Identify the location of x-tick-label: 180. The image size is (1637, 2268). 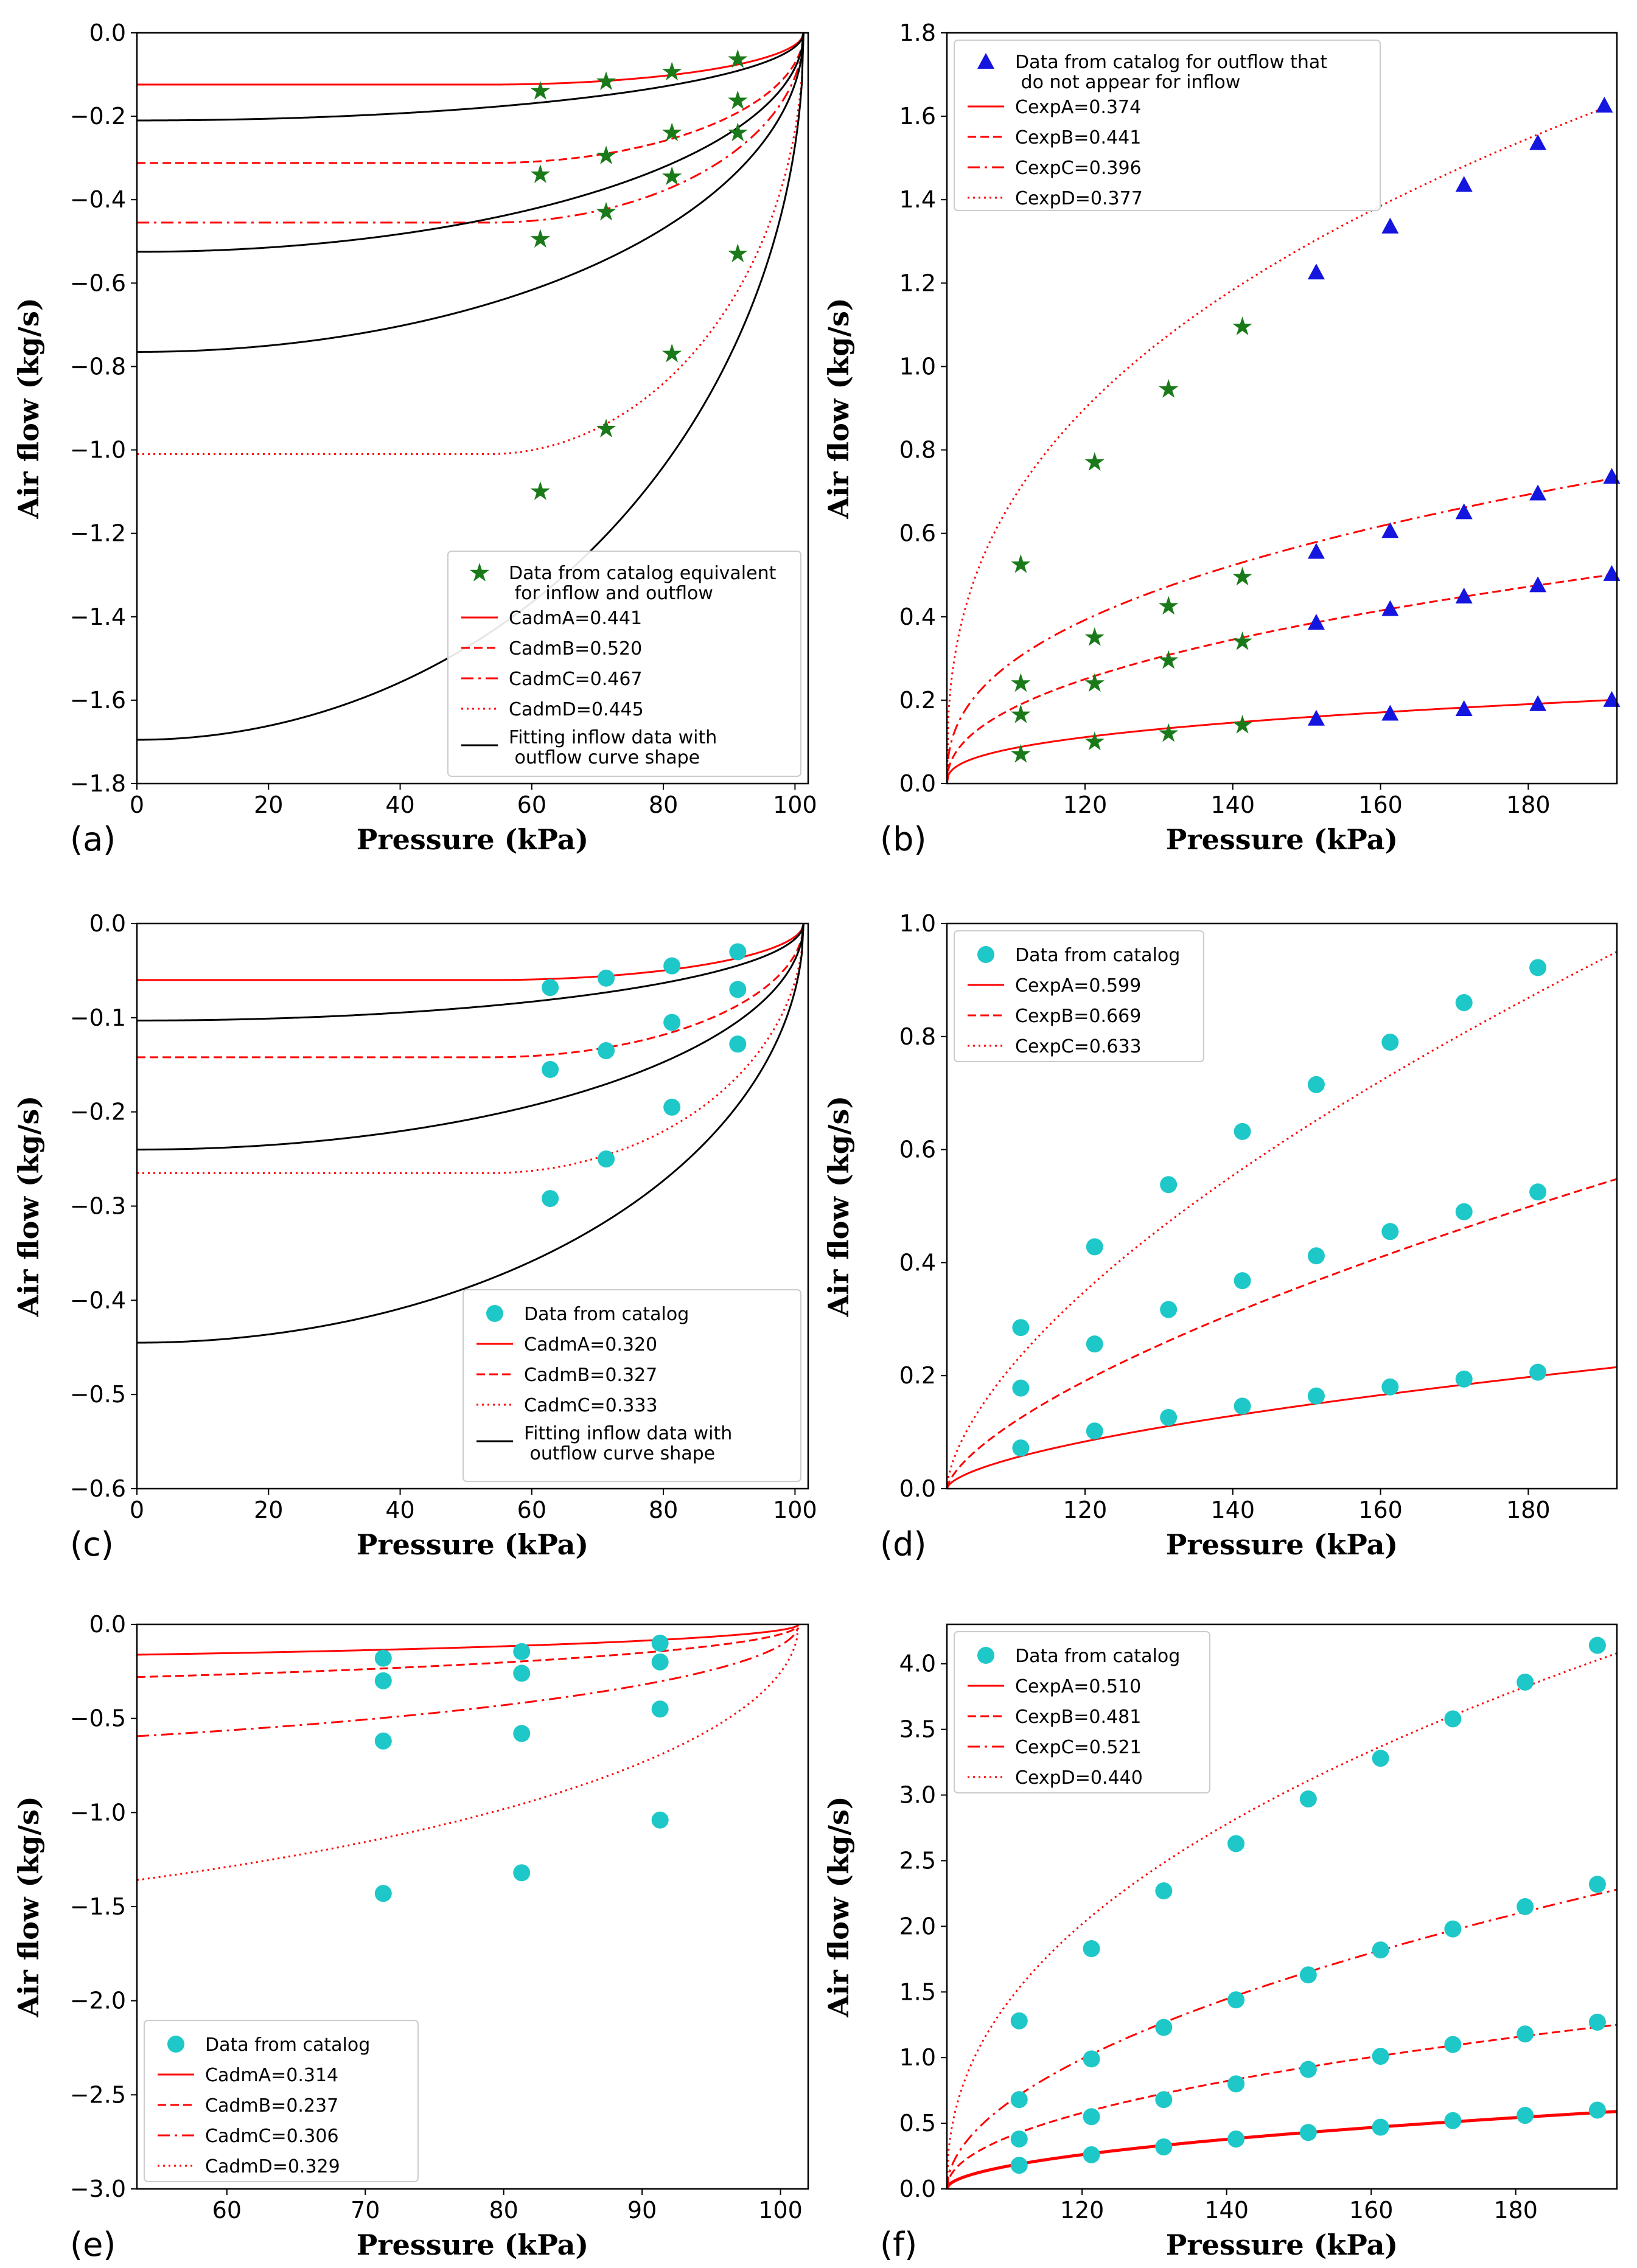
(1528, 804).